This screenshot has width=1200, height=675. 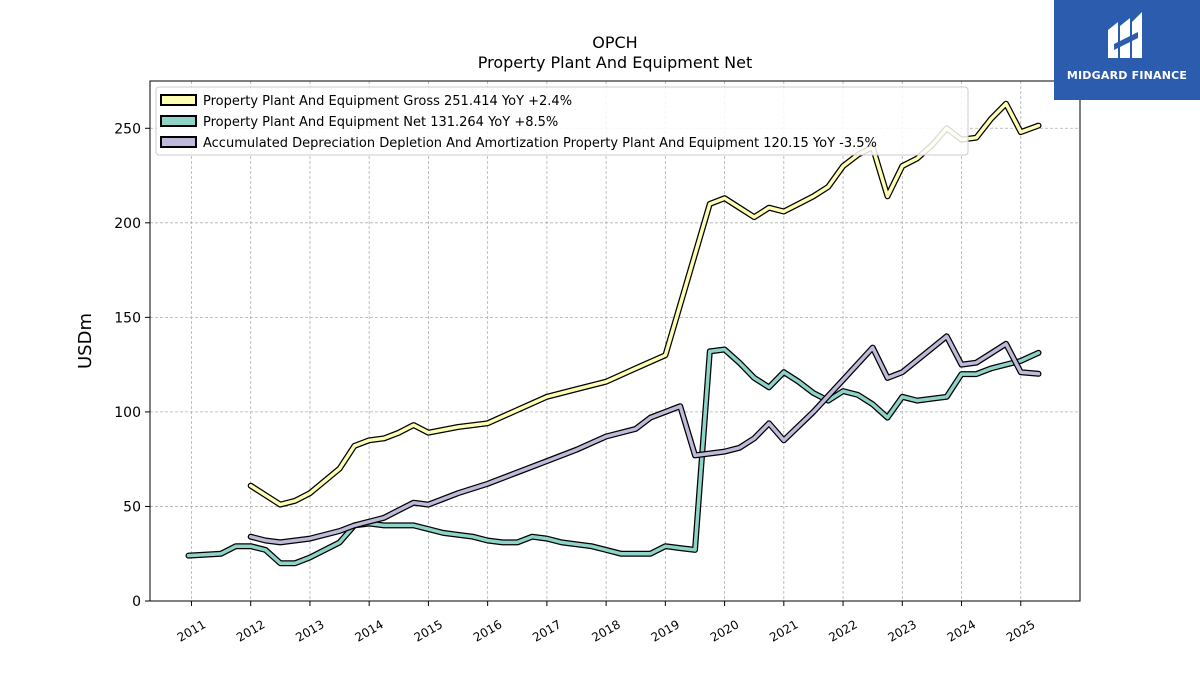 What do you see at coordinates (132, 365) in the screenshot?
I see `y-axis-ticks: 0 50 100 150 200 250` at bounding box center [132, 365].